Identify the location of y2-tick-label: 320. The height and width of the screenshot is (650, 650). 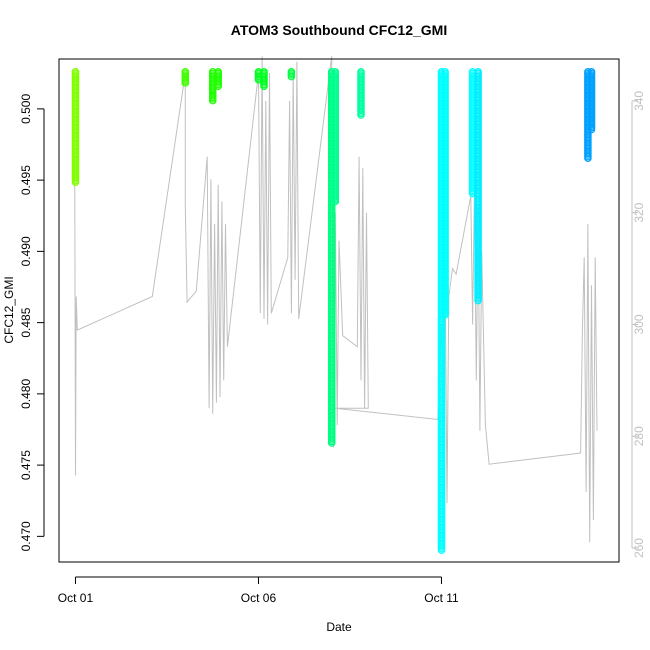
(639, 212).